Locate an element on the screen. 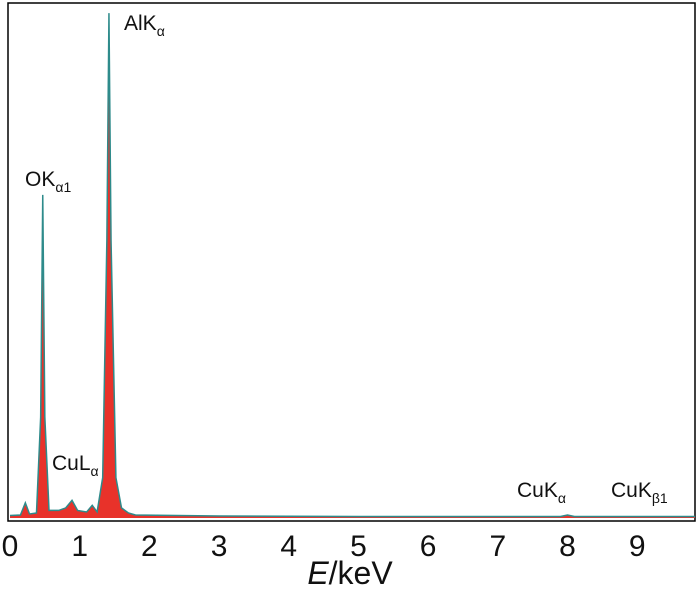  x-tick-label: 2 is located at coordinates (149, 546).